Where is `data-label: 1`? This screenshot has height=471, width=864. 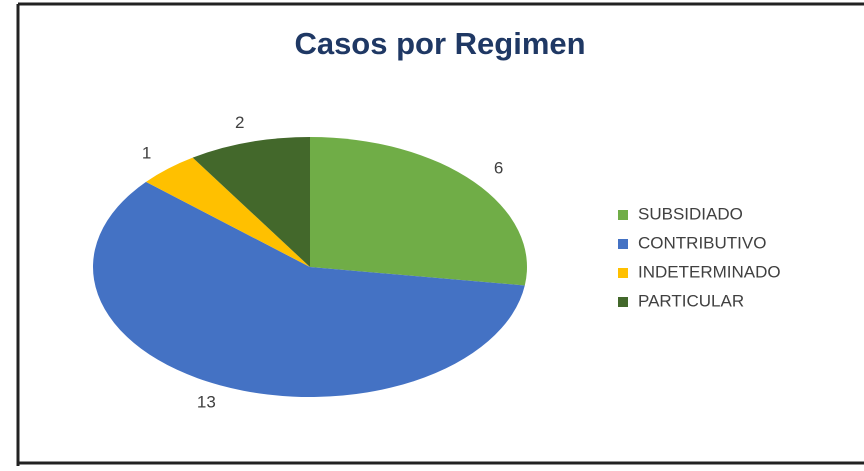 data-label: 1 is located at coordinates (146, 152).